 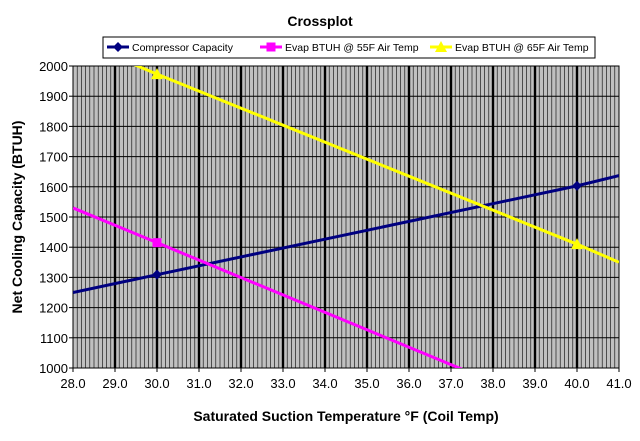 What do you see at coordinates (53, 247) in the screenshot?
I see `y-tick-label: 1400` at bounding box center [53, 247].